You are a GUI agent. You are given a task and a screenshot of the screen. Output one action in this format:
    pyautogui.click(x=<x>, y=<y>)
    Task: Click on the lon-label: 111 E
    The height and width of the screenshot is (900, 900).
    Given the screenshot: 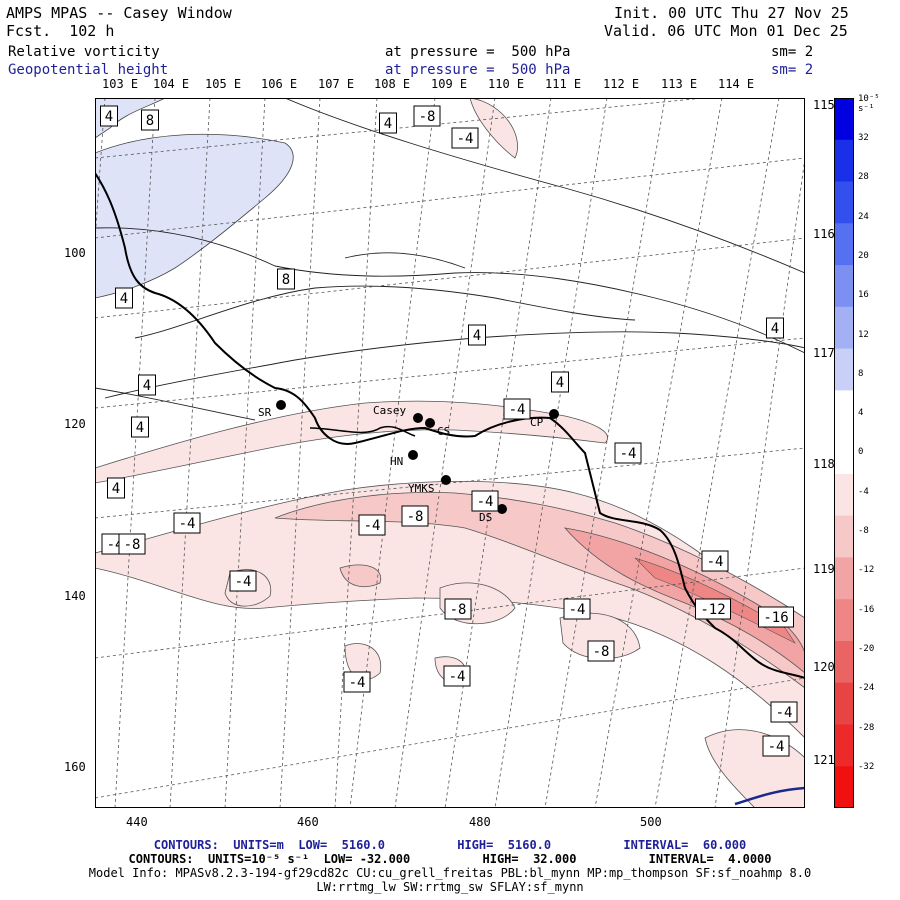 What is the action you would take?
    pyautogui.click(x=563, y=84)
    